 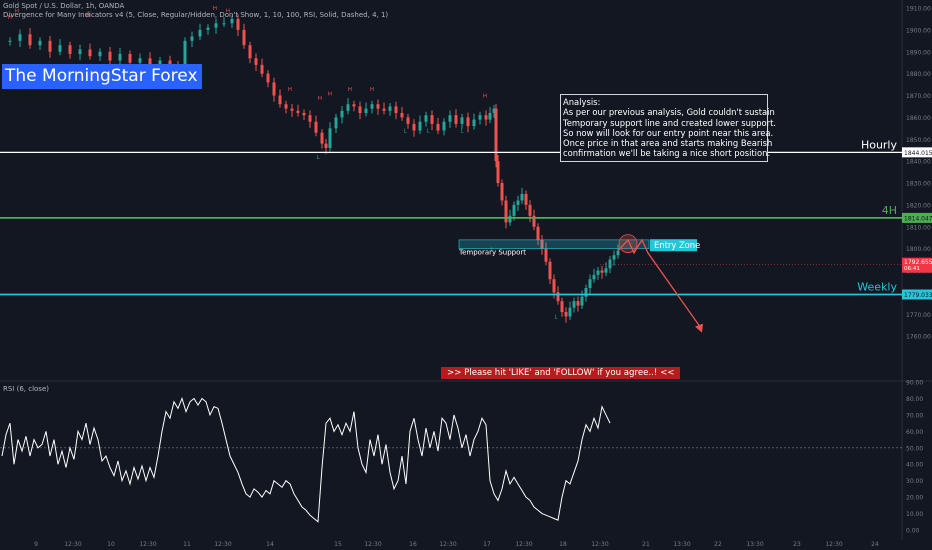 What do you see at coordinates (914, 514) in the screenshot?
I see `rsi-tick-label: 10.00` at bounding box center [914, 514].